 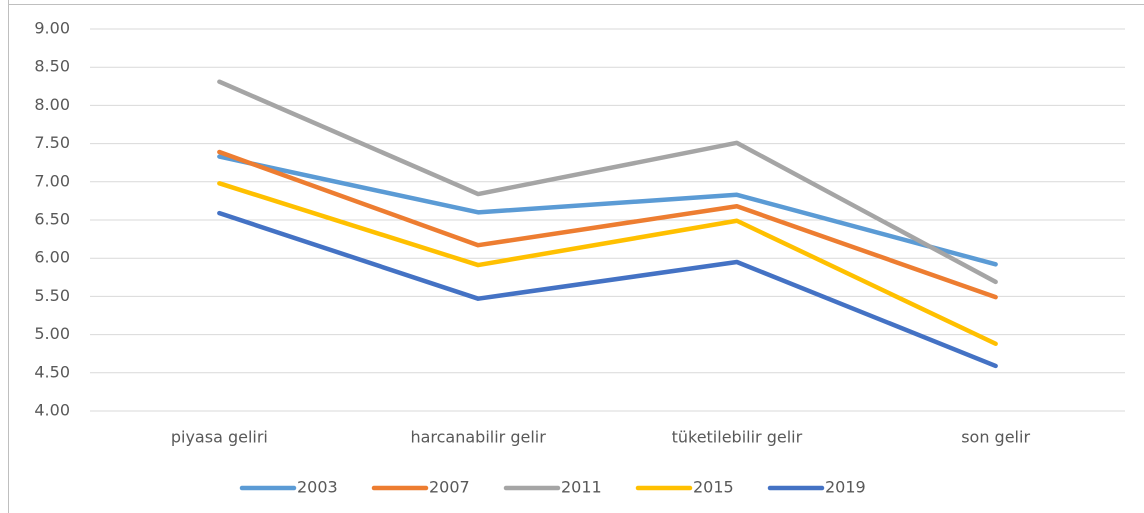 I want to click on y-tick-label: 4.00, so click(x=52, y=410).